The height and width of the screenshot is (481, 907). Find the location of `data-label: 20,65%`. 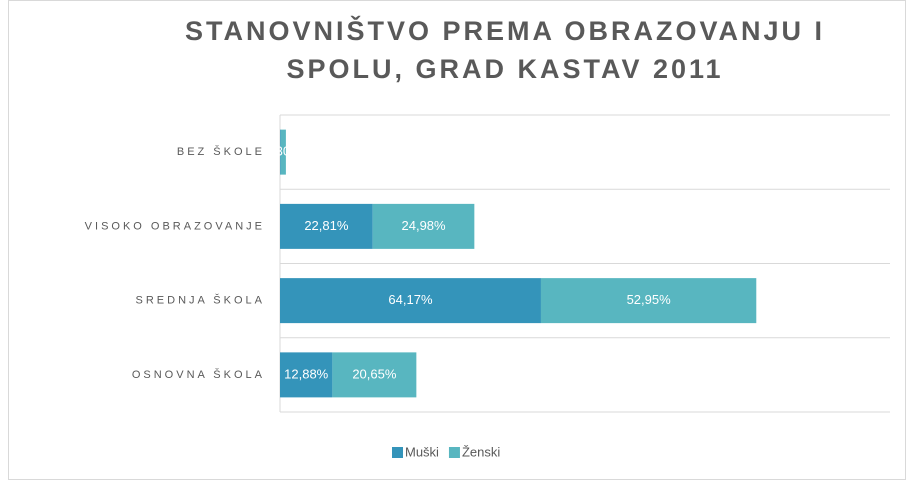

data-label: 20,65% is located at coordinates (374, 373).